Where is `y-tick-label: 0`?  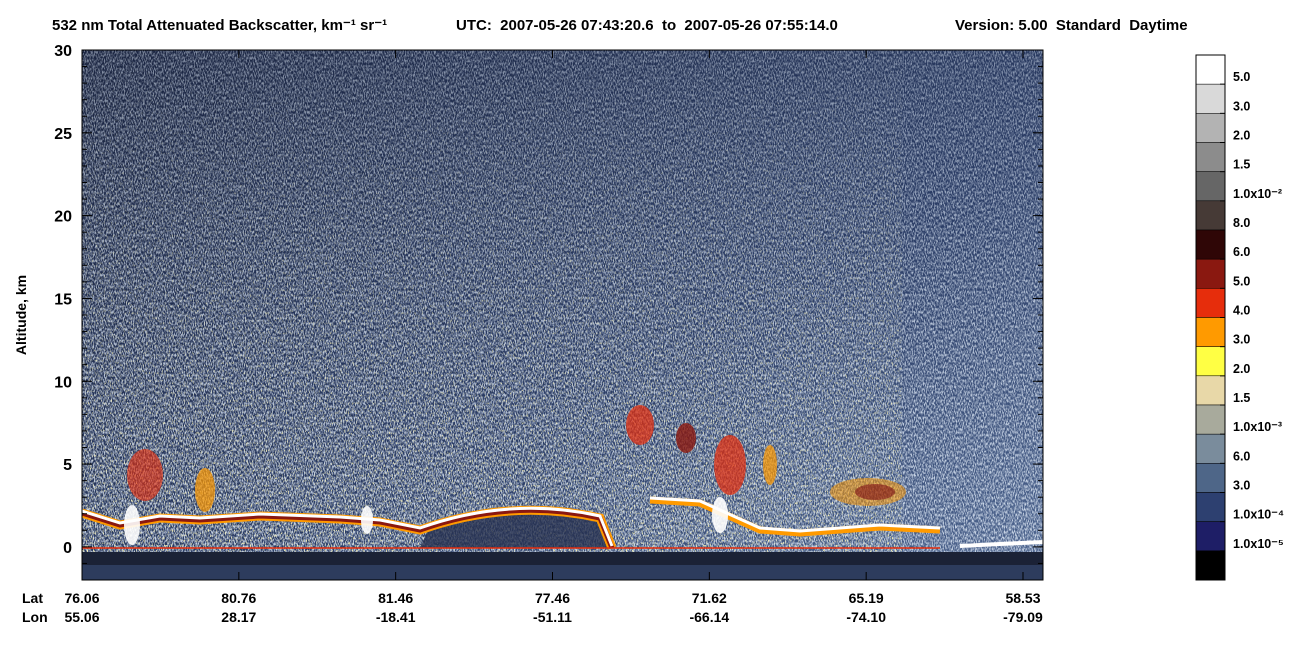
y-tick-label: 0 is located at coordinates (67, 548).